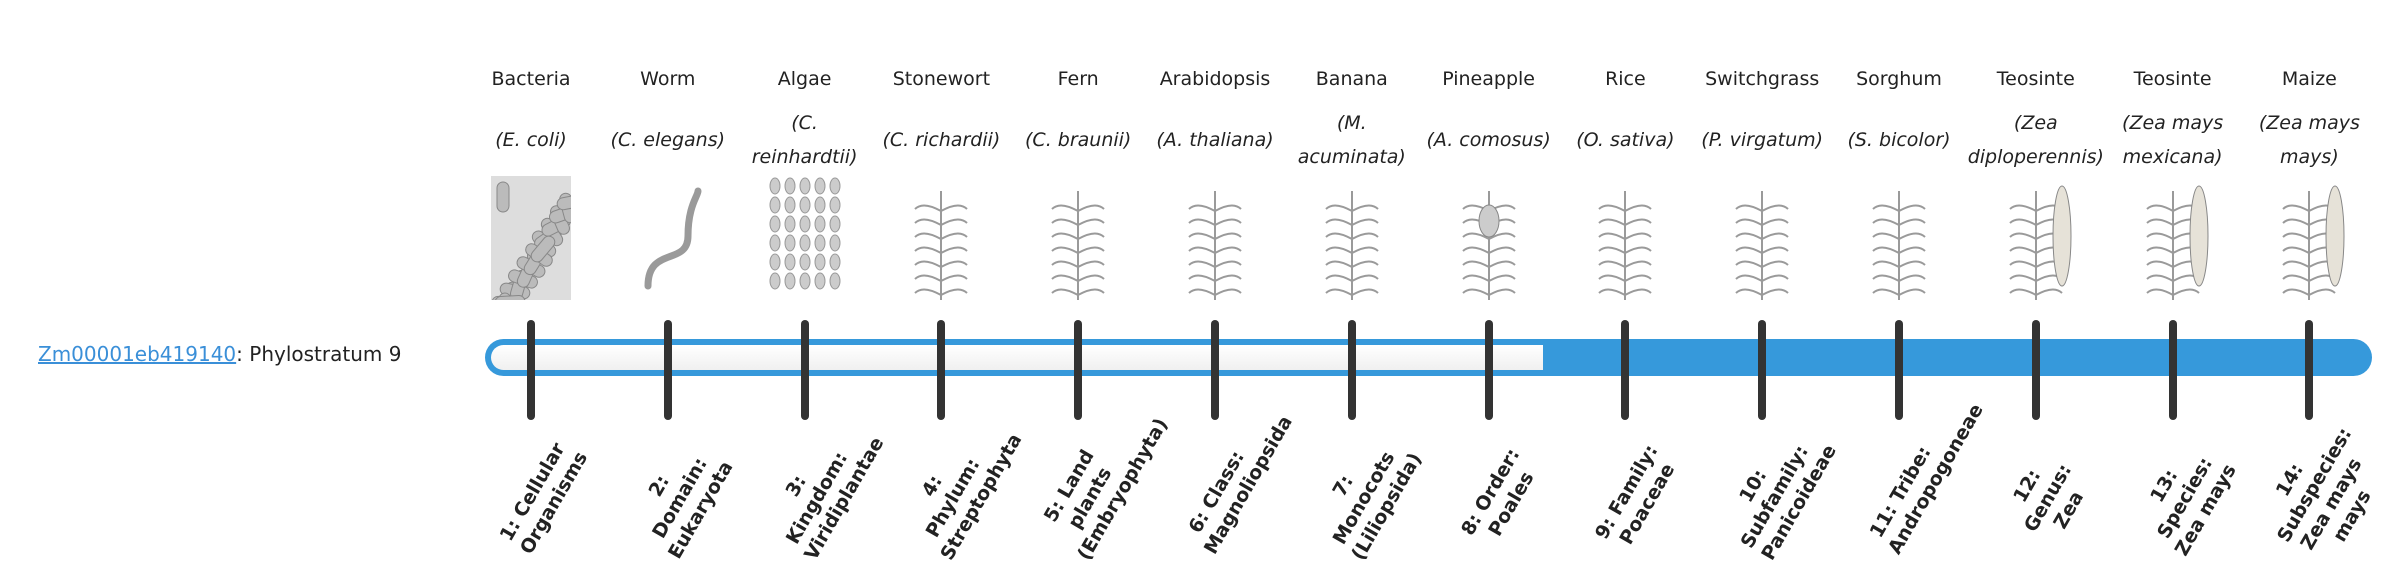 Image resolution: width=2400 pixels, height=580 pixels. What do you see at coordinates (673, 238) in the screenshot?
I see `worm-icon` at bounding box center [673, 238].